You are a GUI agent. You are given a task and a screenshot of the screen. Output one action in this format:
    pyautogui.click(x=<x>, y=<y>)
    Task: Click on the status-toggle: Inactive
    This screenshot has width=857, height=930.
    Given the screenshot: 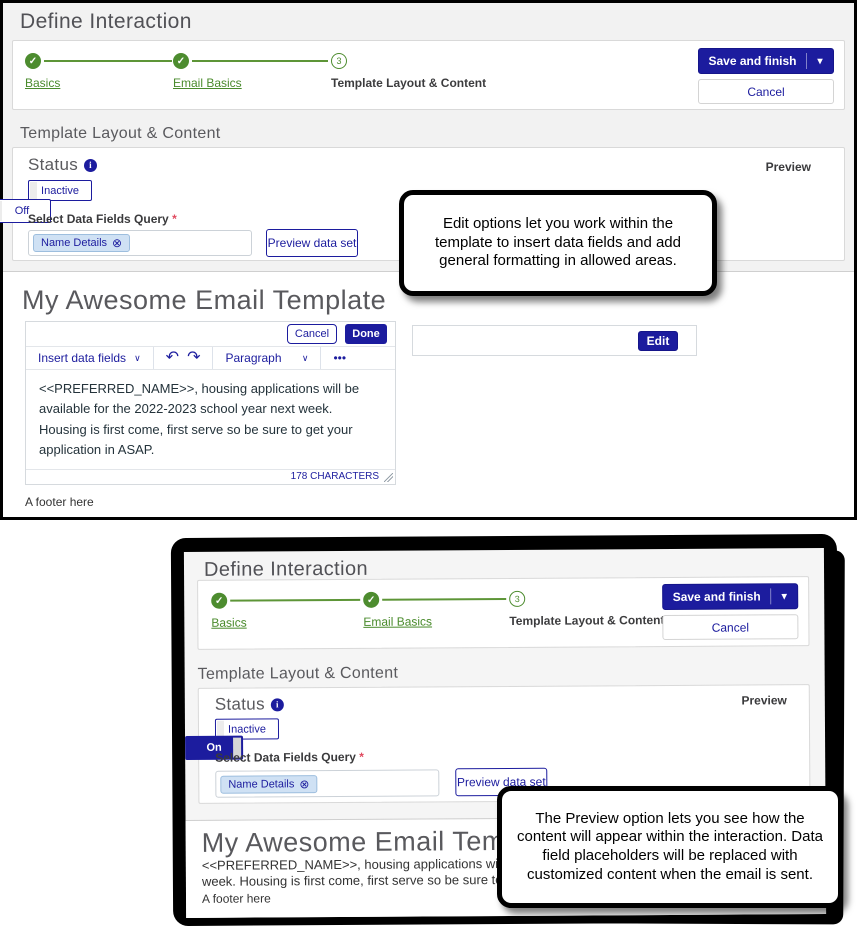 What is the action you would take?
    pyautogui.click(x=60, y=190)
    